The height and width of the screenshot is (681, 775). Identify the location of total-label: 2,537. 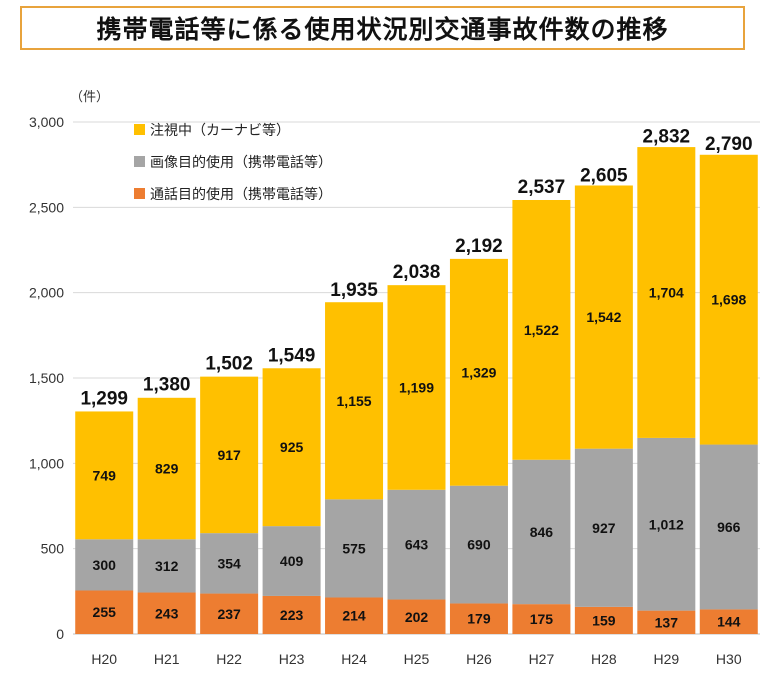
(542, 187).